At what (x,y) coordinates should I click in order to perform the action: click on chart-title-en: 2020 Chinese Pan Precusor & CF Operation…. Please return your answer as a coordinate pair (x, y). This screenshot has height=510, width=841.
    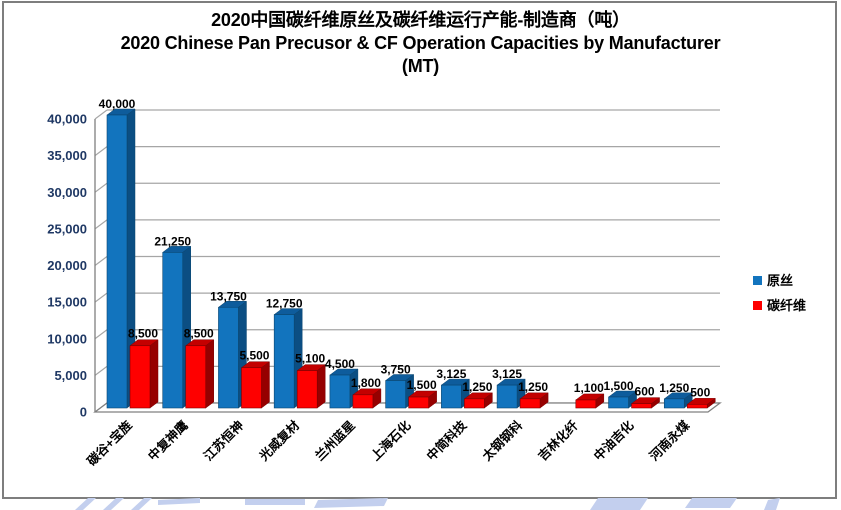
    Looking at the image, I should click on (420, 43).